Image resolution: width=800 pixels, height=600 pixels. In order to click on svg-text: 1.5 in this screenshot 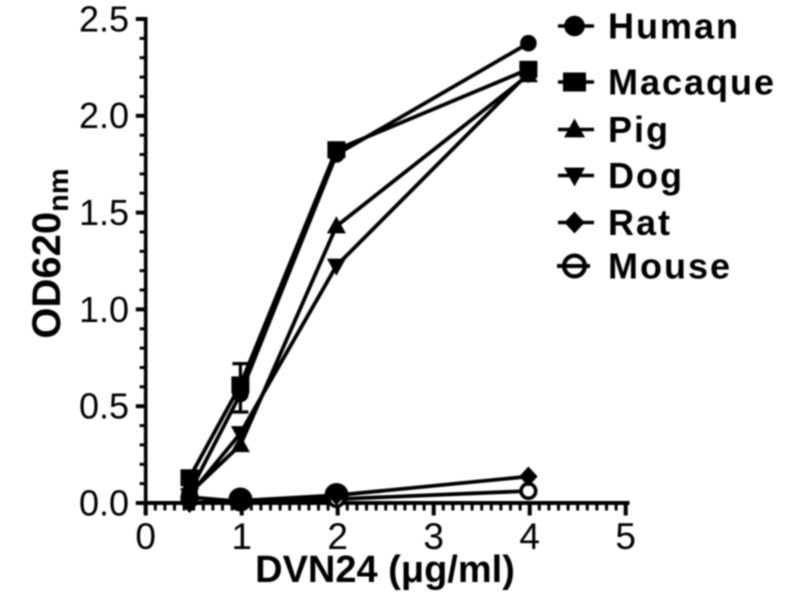, I will do `click(104, 212)`.